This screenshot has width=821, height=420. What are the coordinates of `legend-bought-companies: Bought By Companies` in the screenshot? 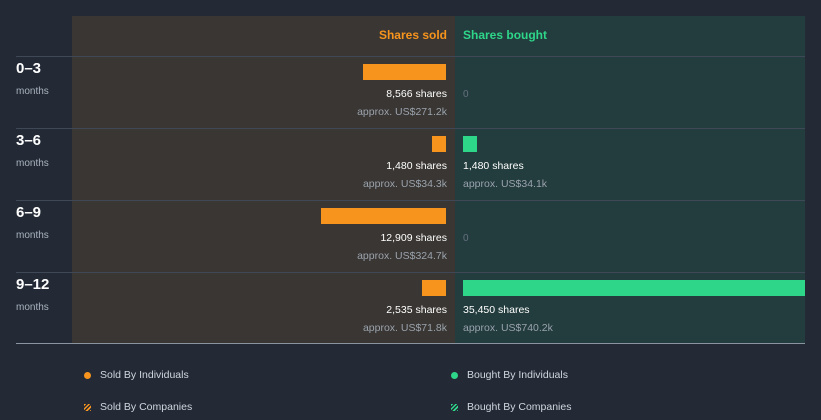 It's located at (519, 407).